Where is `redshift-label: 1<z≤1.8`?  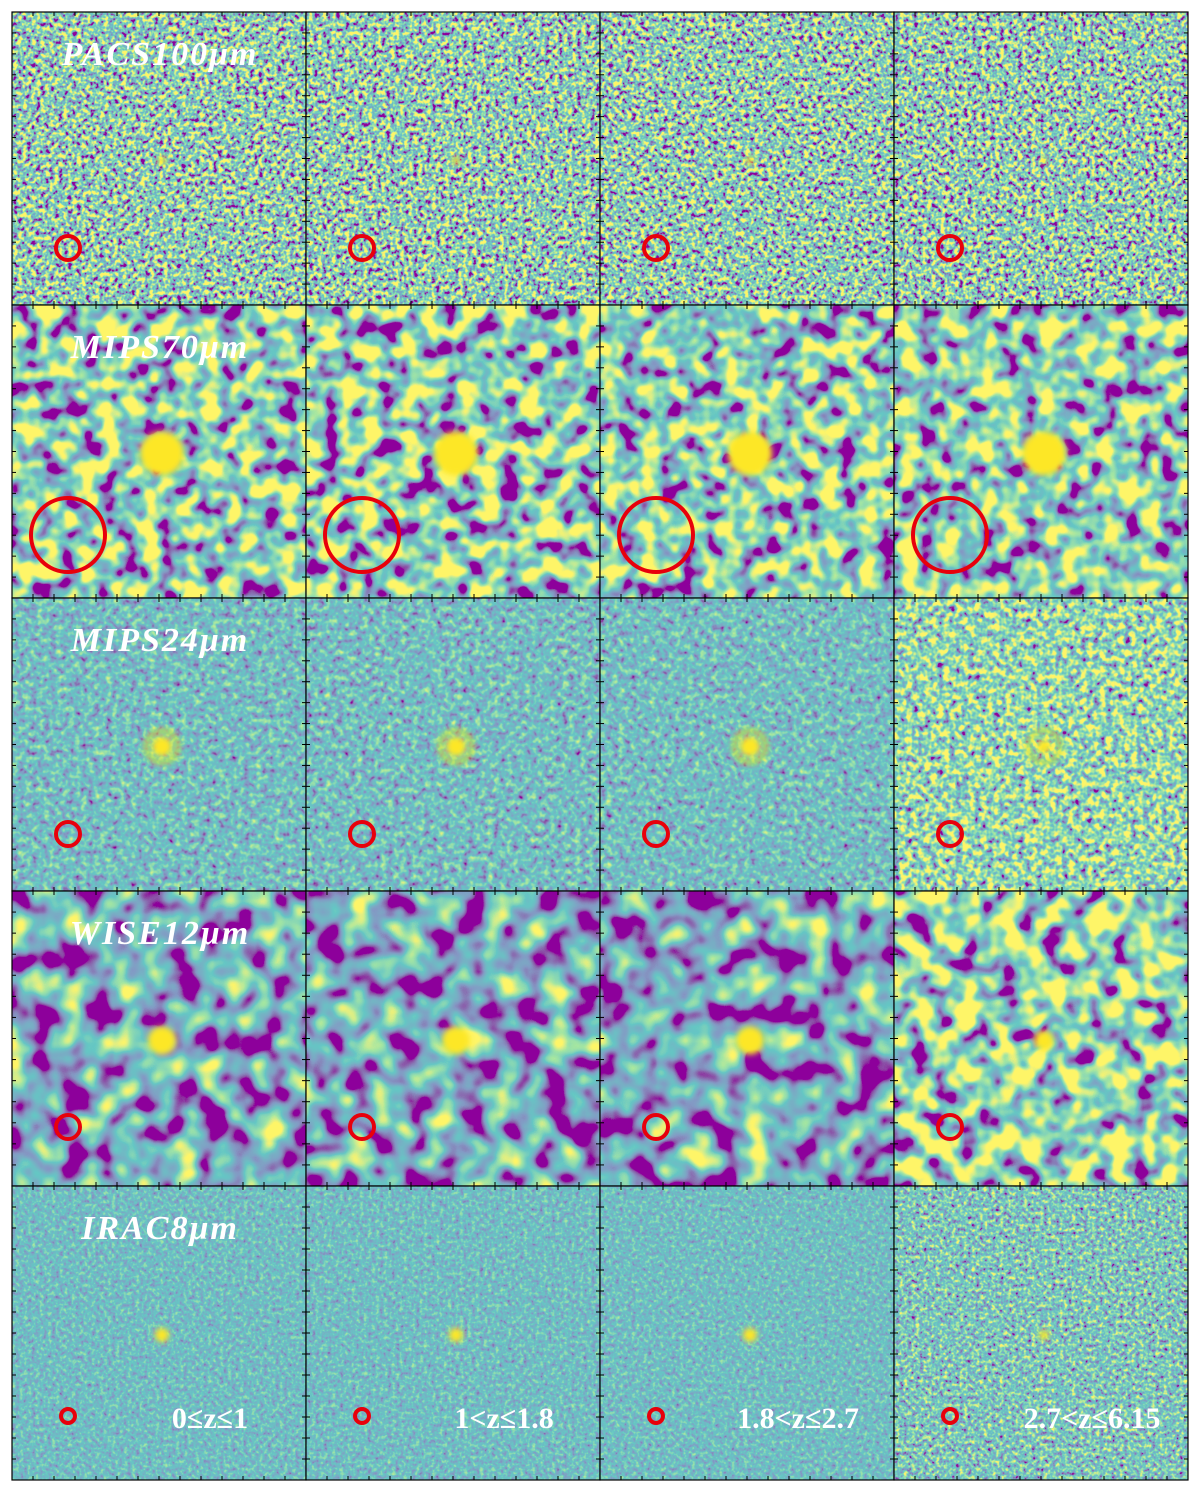
redshift-label: 1<z≤1.8 is located at coordinates (503, 1418).